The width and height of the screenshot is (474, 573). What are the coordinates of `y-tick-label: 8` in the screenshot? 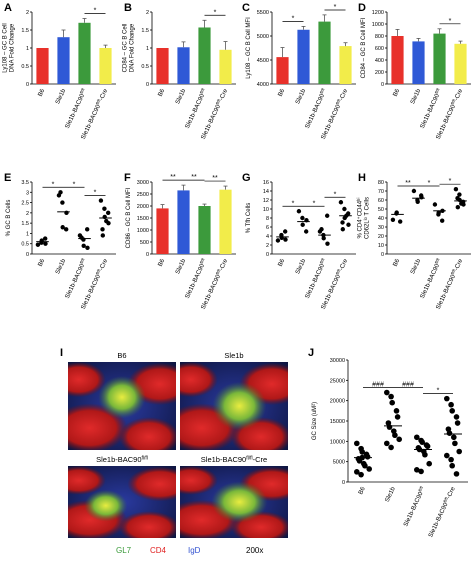 It's located at (267, 219).